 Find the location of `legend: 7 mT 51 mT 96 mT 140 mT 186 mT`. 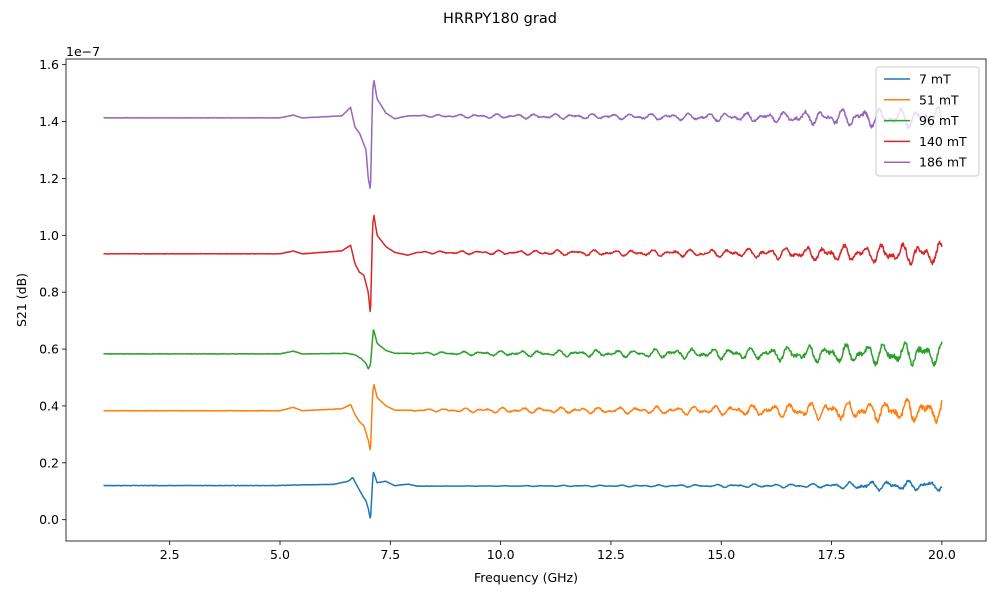

legend: 7 mT 51 mT 96 mT 140 mT 186 mT is located at coordinates (927, 121).